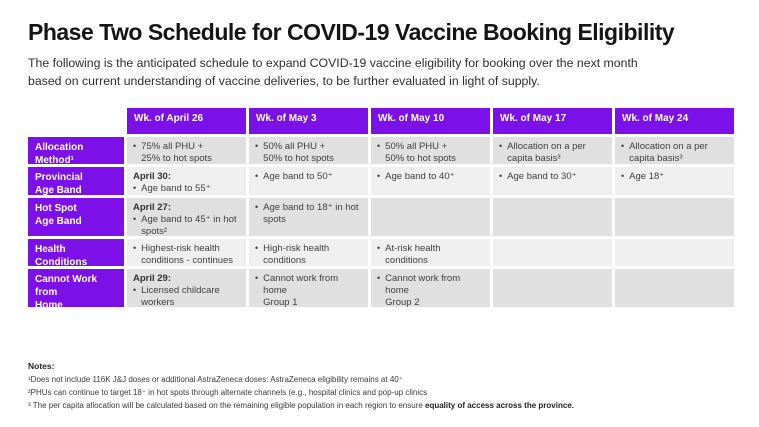 The width and height of the screenshot is (759, 427). I want to click on bullet-item: Age band to 50⁺, so click(309, 177).